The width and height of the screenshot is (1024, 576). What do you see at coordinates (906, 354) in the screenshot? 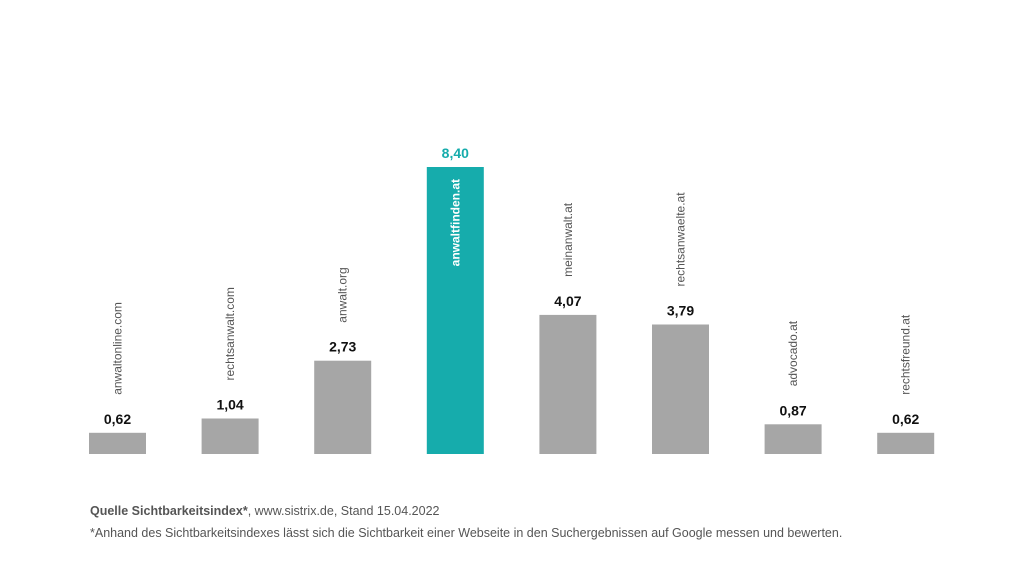
I see `category-label: rechtsfreund.at` at bounding box center [906, 354].